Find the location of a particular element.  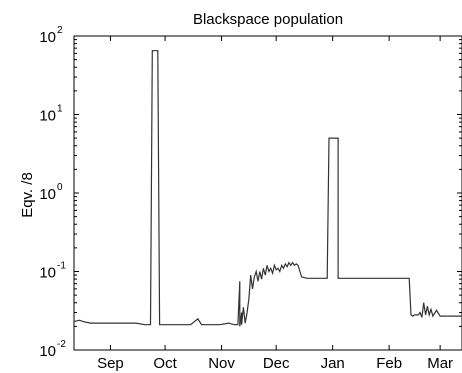

x-tick-label: Sep is located at coordinates (110, 363).